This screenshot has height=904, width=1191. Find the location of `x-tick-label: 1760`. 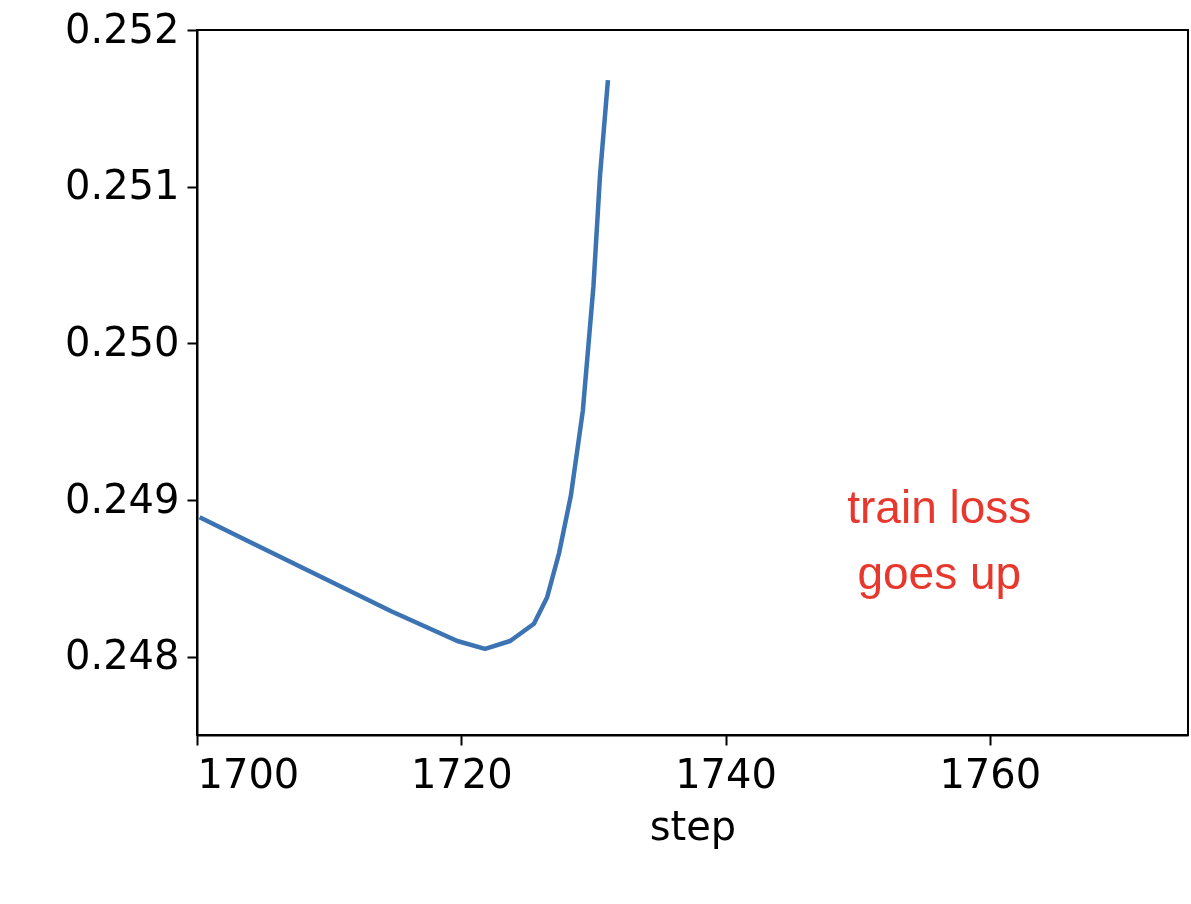

x-tick-label: 1760 is located at coordinates (990, 773).